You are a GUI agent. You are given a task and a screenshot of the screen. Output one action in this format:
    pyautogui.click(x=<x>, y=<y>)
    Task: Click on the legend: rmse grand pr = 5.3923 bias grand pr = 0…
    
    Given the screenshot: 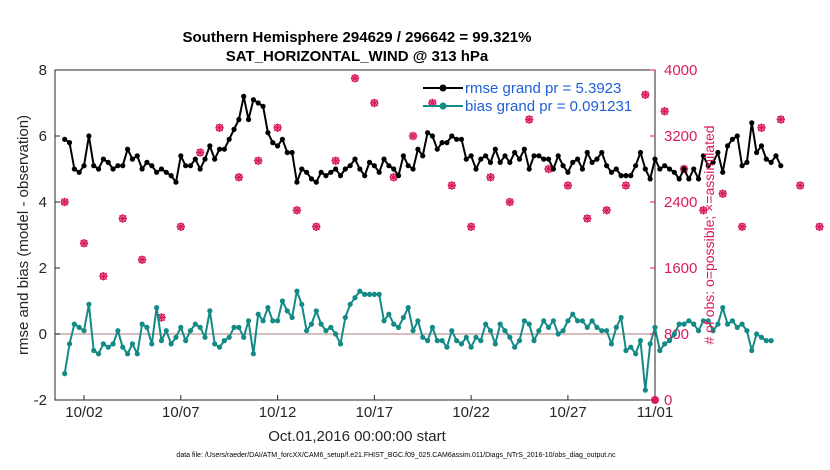 What is the action you would take?
    pyautogui.click(x=527, y=97)
    